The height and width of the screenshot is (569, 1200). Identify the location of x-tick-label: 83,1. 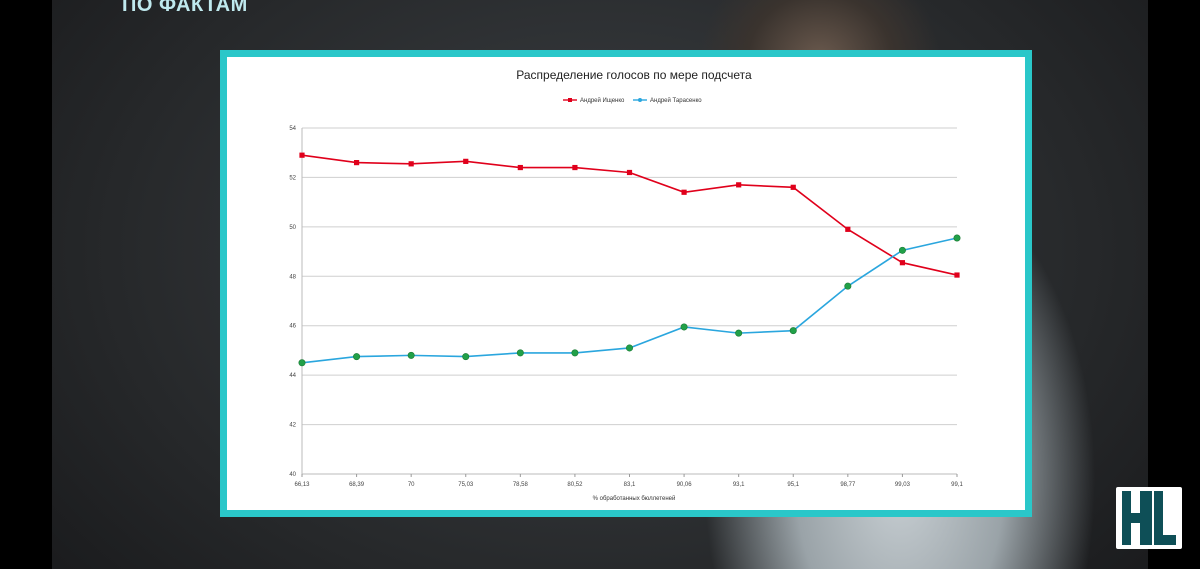
(630, 485).